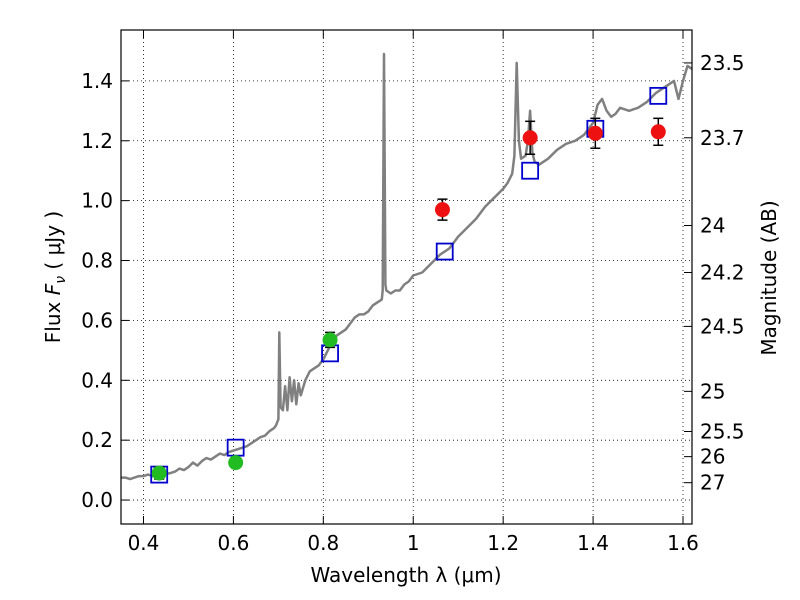 The height and width of the screenshot is (600, 800). I want to click on y-tick-label: 1.0, so click(97, 201).